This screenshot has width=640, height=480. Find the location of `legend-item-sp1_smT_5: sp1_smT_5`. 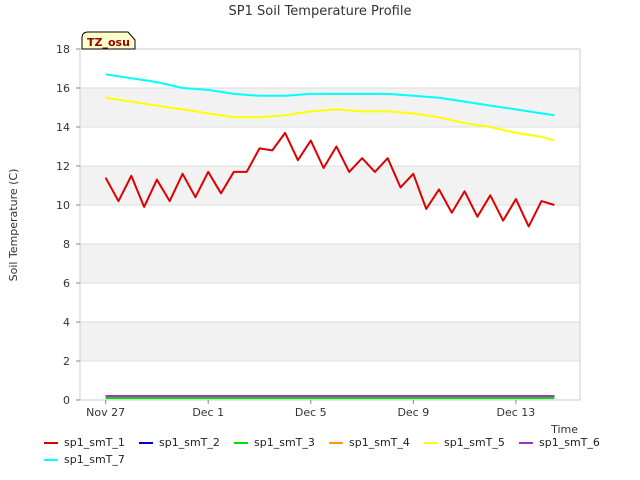

legend-item-sp1_smT_5: sp1_smT_5 is located at coordinates (464, 442).